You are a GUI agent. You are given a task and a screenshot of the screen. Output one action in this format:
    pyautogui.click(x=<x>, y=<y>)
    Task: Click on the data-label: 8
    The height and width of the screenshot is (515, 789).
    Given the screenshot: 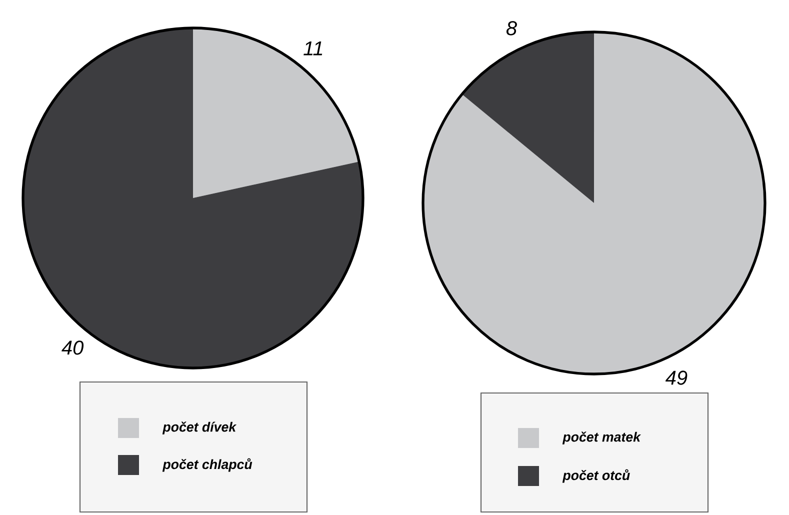 What is the action you would take?
    pyautogui.click(x=511, y=28)
    